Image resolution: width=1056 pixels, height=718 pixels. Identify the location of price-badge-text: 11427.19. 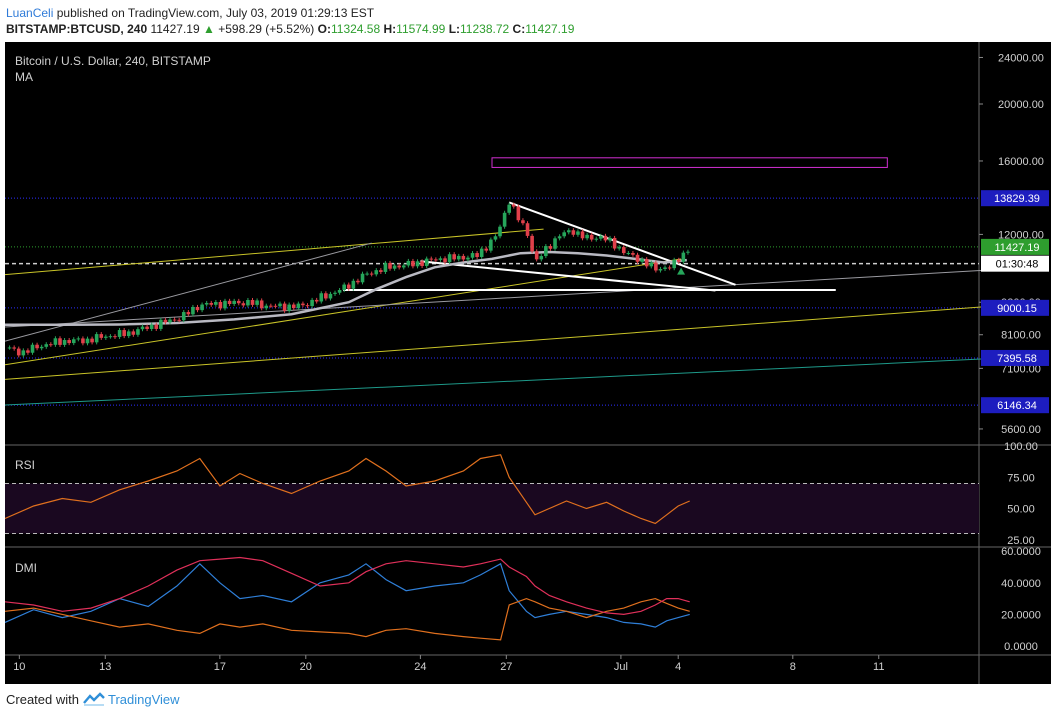
(1016, 248).